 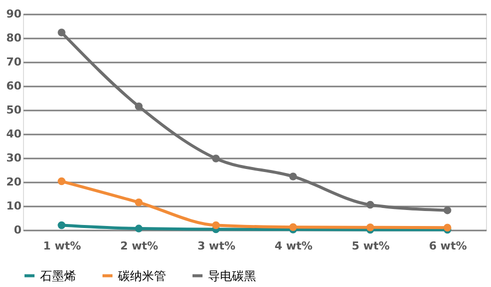 I want to click on y-tick-label: 40, so click(x=14, y=134).